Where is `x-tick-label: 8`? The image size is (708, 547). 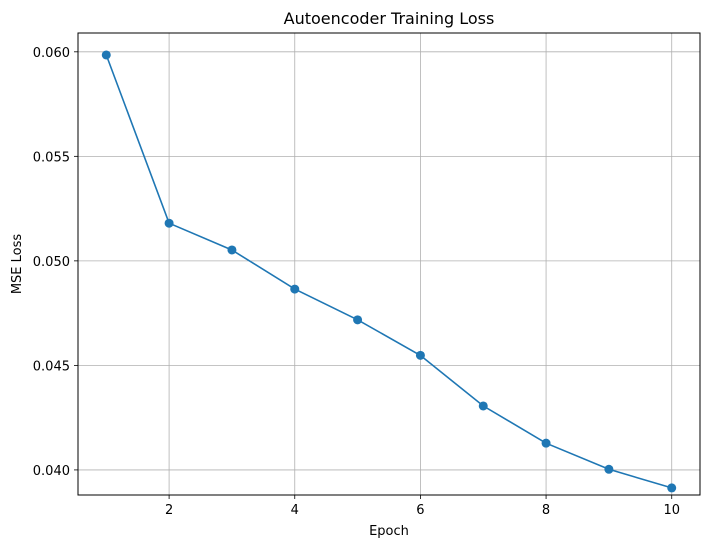
x-tick-label: 8 is located at coordinates (546, 510).